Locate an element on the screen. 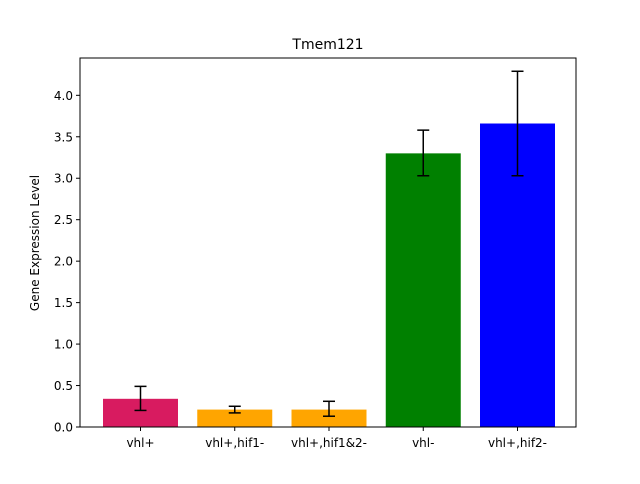 This screenshot has height=484, width=640. y-tick-label: 0.5 is located at coordinates (63, 386).